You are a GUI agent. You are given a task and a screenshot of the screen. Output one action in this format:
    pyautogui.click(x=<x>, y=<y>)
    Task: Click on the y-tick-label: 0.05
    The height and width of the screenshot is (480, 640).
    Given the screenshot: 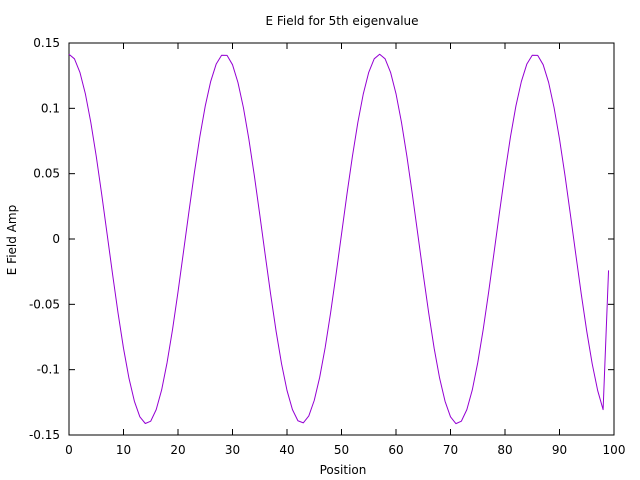 What is the action you would take?
    pyautogui.click(x=46, y=174)
    